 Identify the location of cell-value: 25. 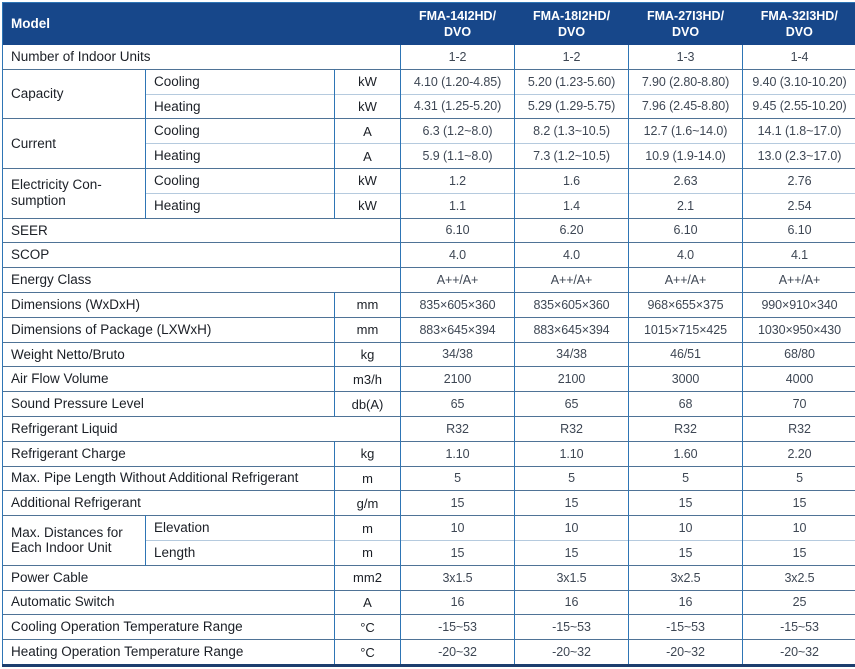
(799, 602).